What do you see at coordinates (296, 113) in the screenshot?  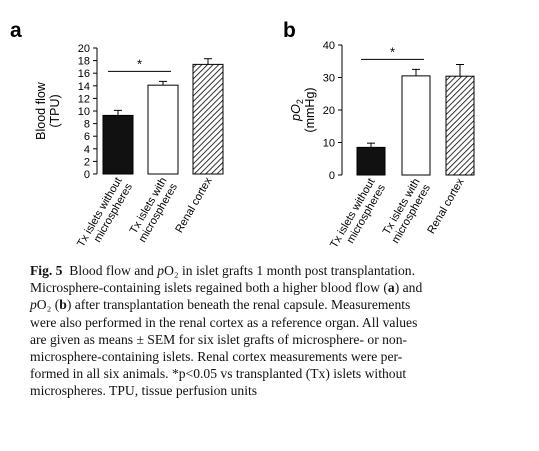 I see `y-axis-label-var: pO` at bounding box center [296, 113].